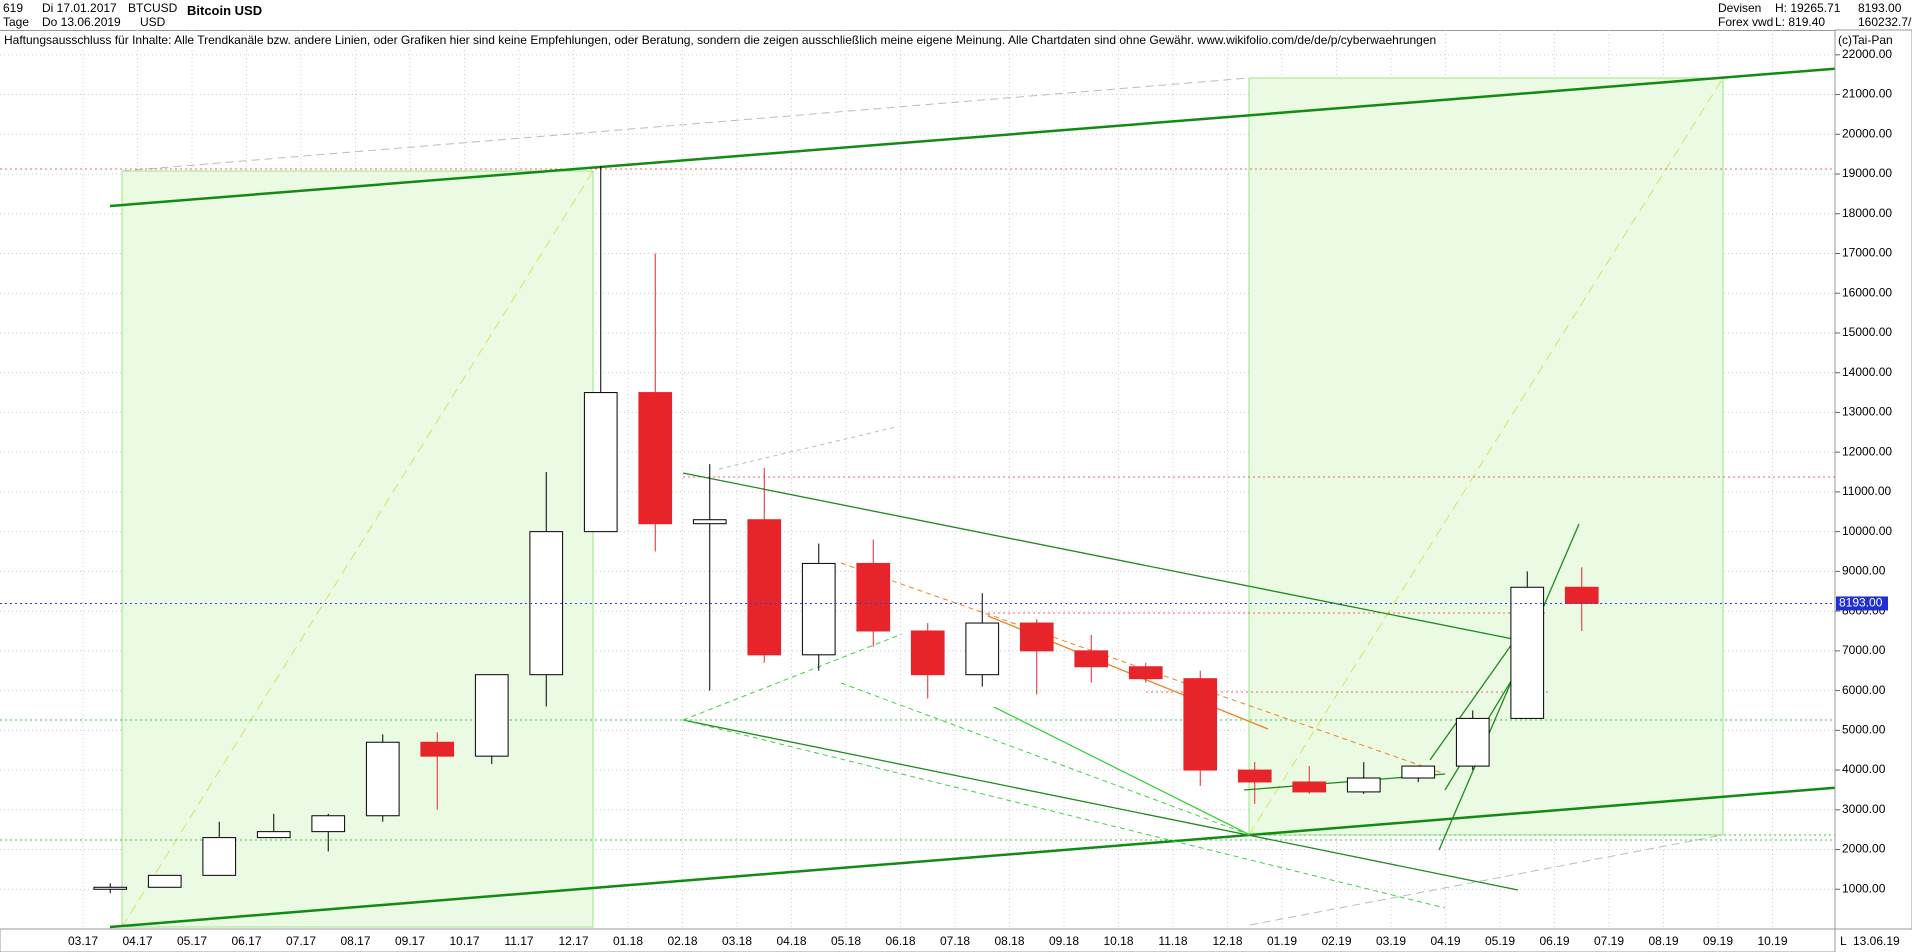 The image size is (1912, 952). Describe the element at coordinates (1867, 451) in the screenshot. I see `y-tick-label: 12000.00` at that location.